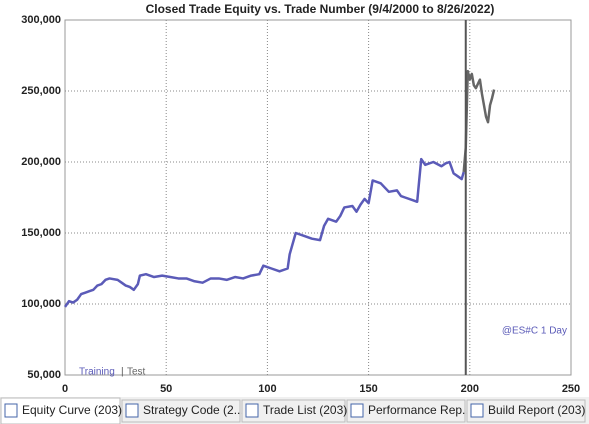  I want to click on y-tick-label: 250,000, so click(41, 91).